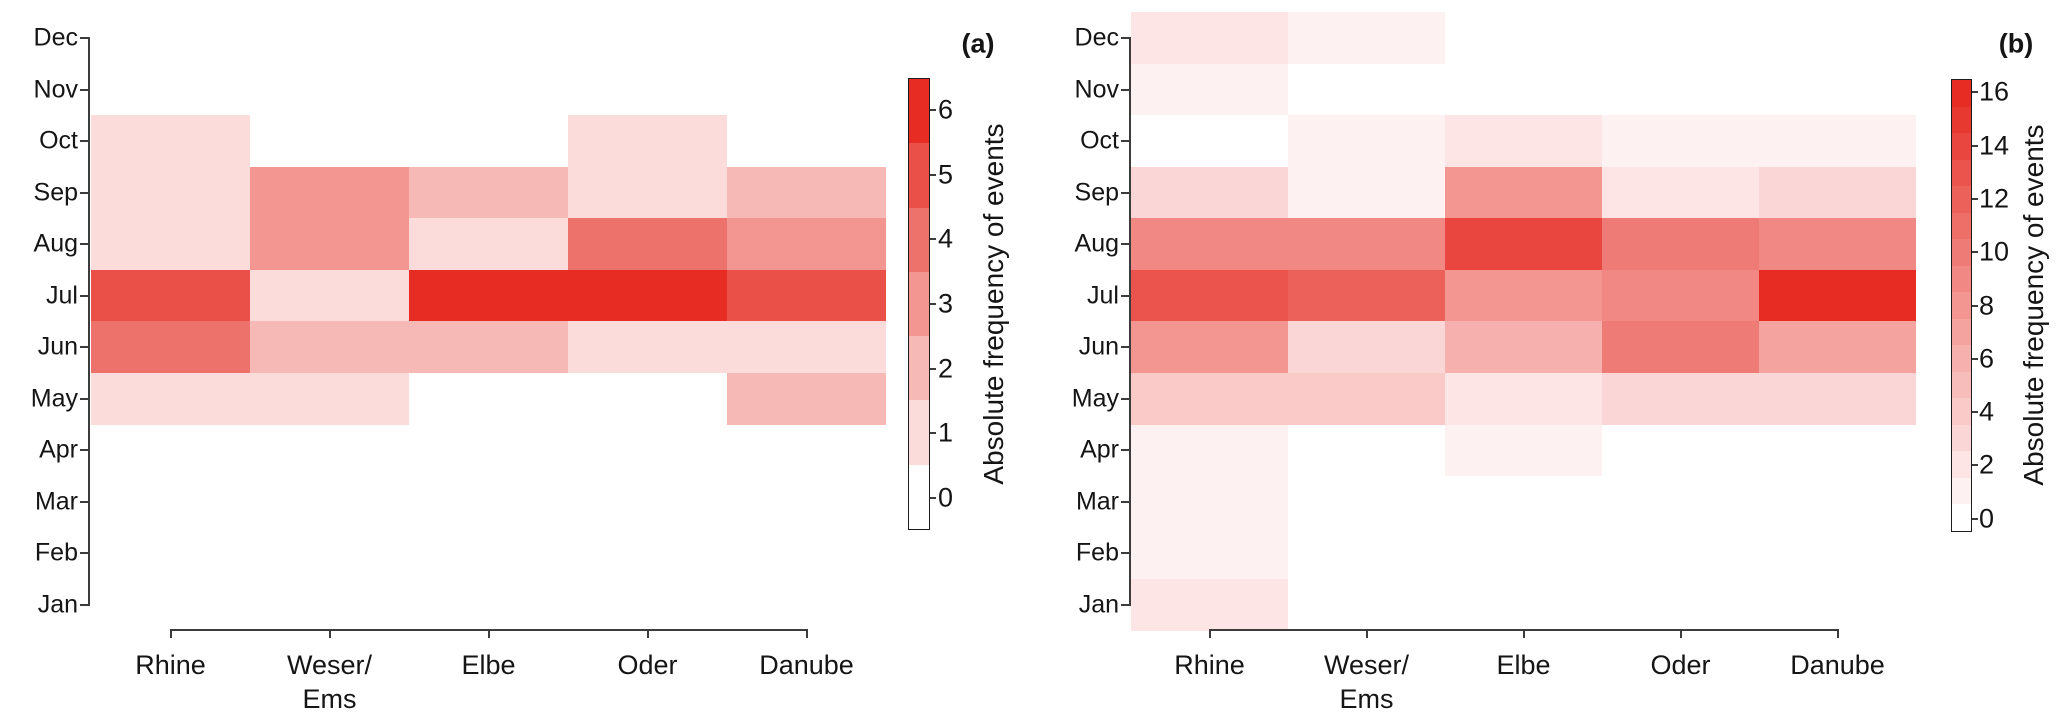 This screenshot has height=725, width=2067. Describe the element at coordinates (946, 497) in the screenshot. I see `colorbar-tick-label: 0` at that location.